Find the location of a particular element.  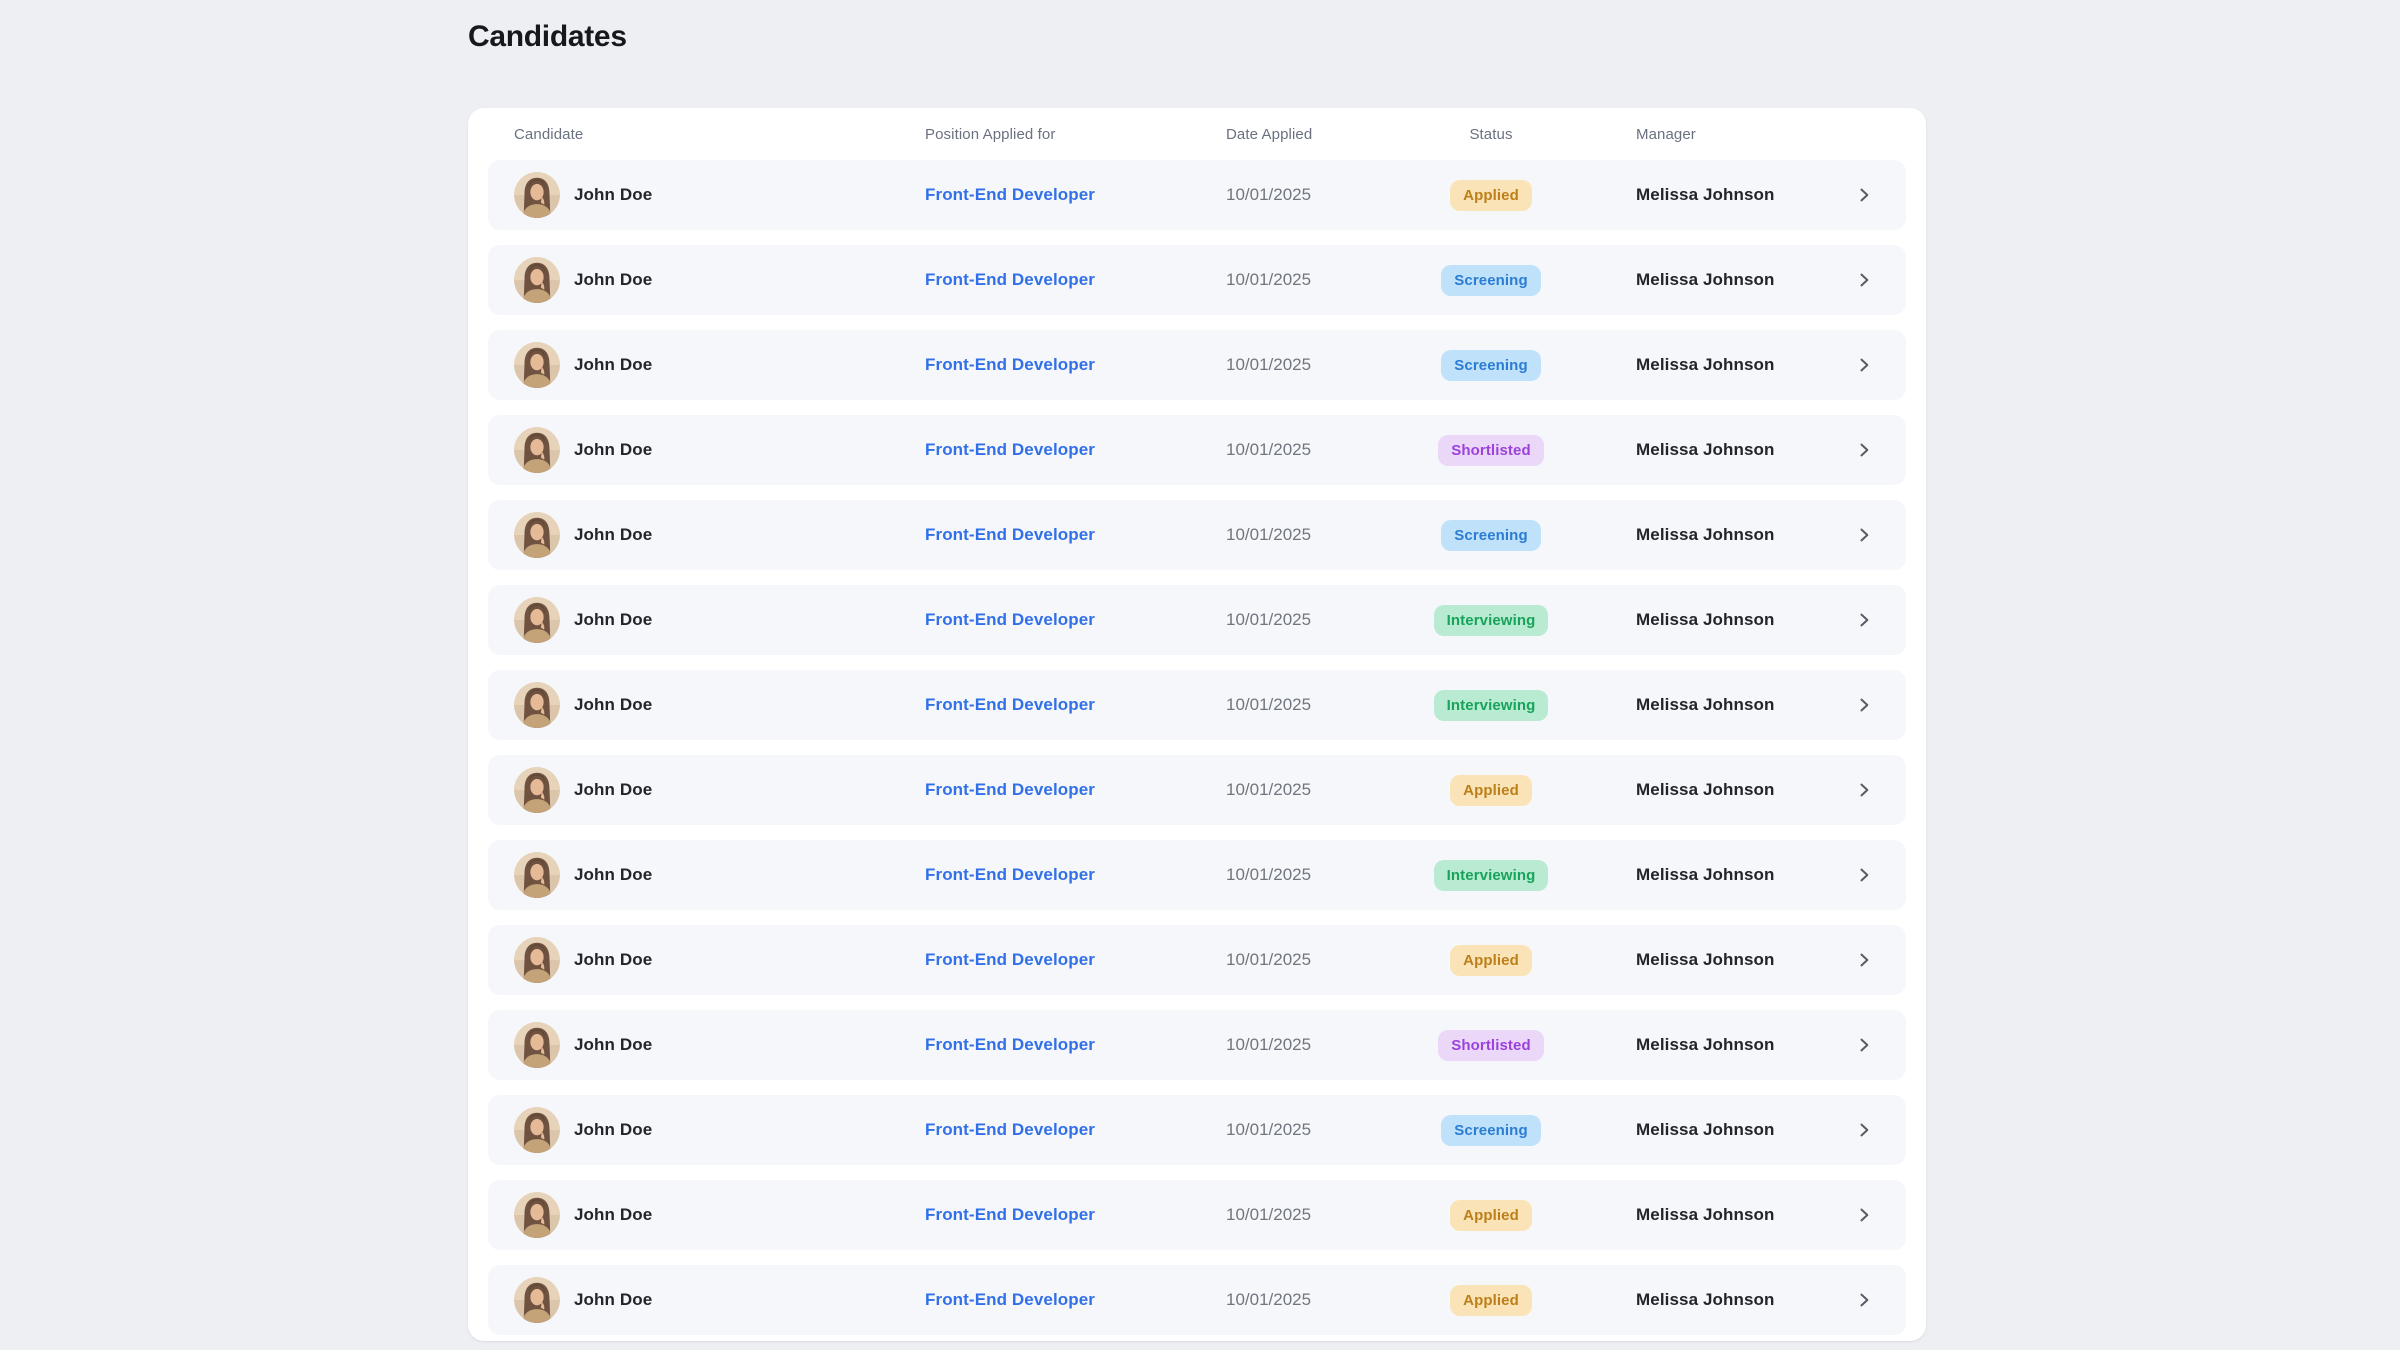

status-cell: Shortlisted is located at coordinates (1491, 1045).